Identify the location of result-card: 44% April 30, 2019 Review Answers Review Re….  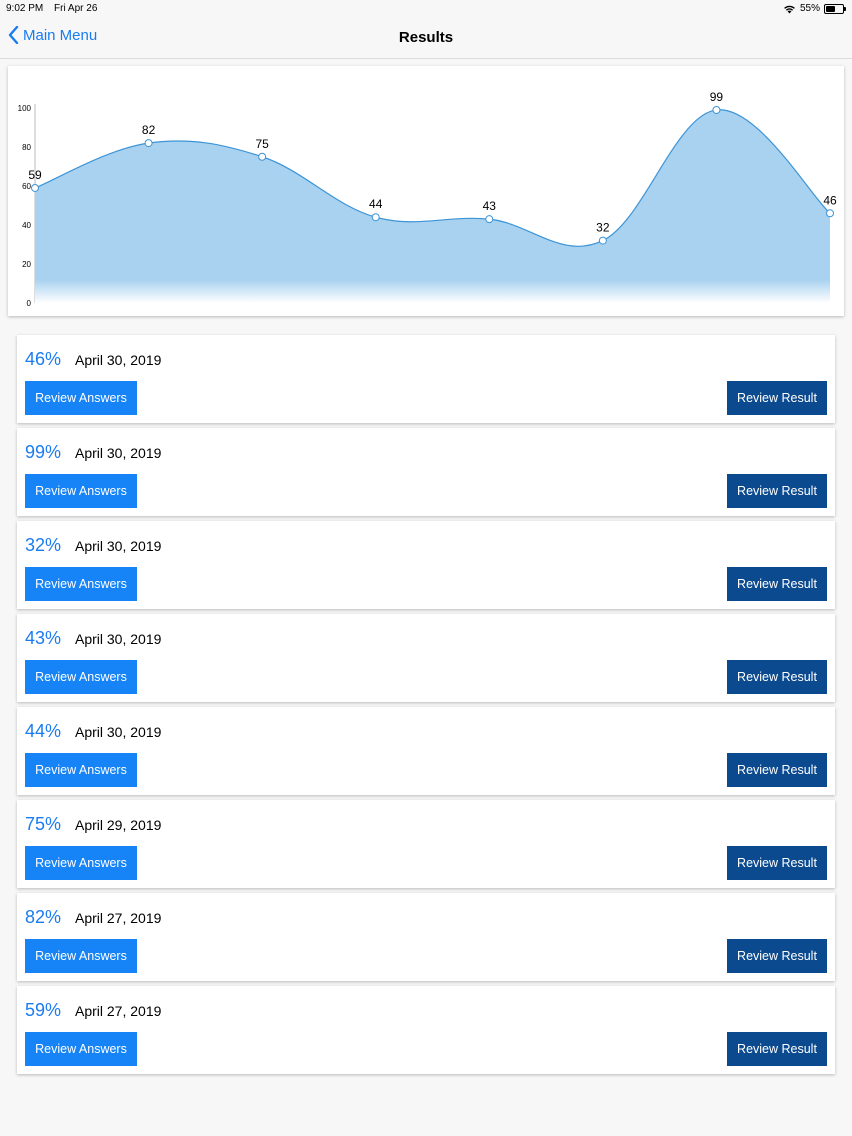
(426, 751).